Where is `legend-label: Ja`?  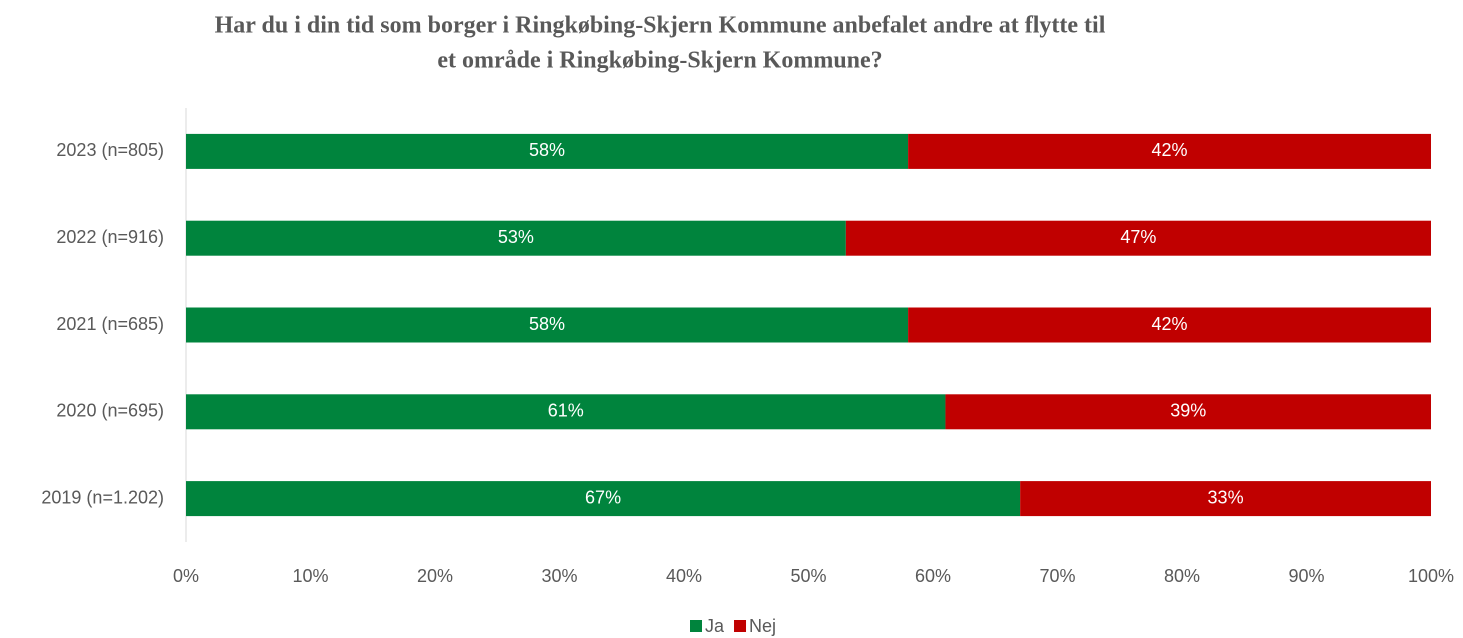 legend-label: Ja is located at coordinates (715, 626).